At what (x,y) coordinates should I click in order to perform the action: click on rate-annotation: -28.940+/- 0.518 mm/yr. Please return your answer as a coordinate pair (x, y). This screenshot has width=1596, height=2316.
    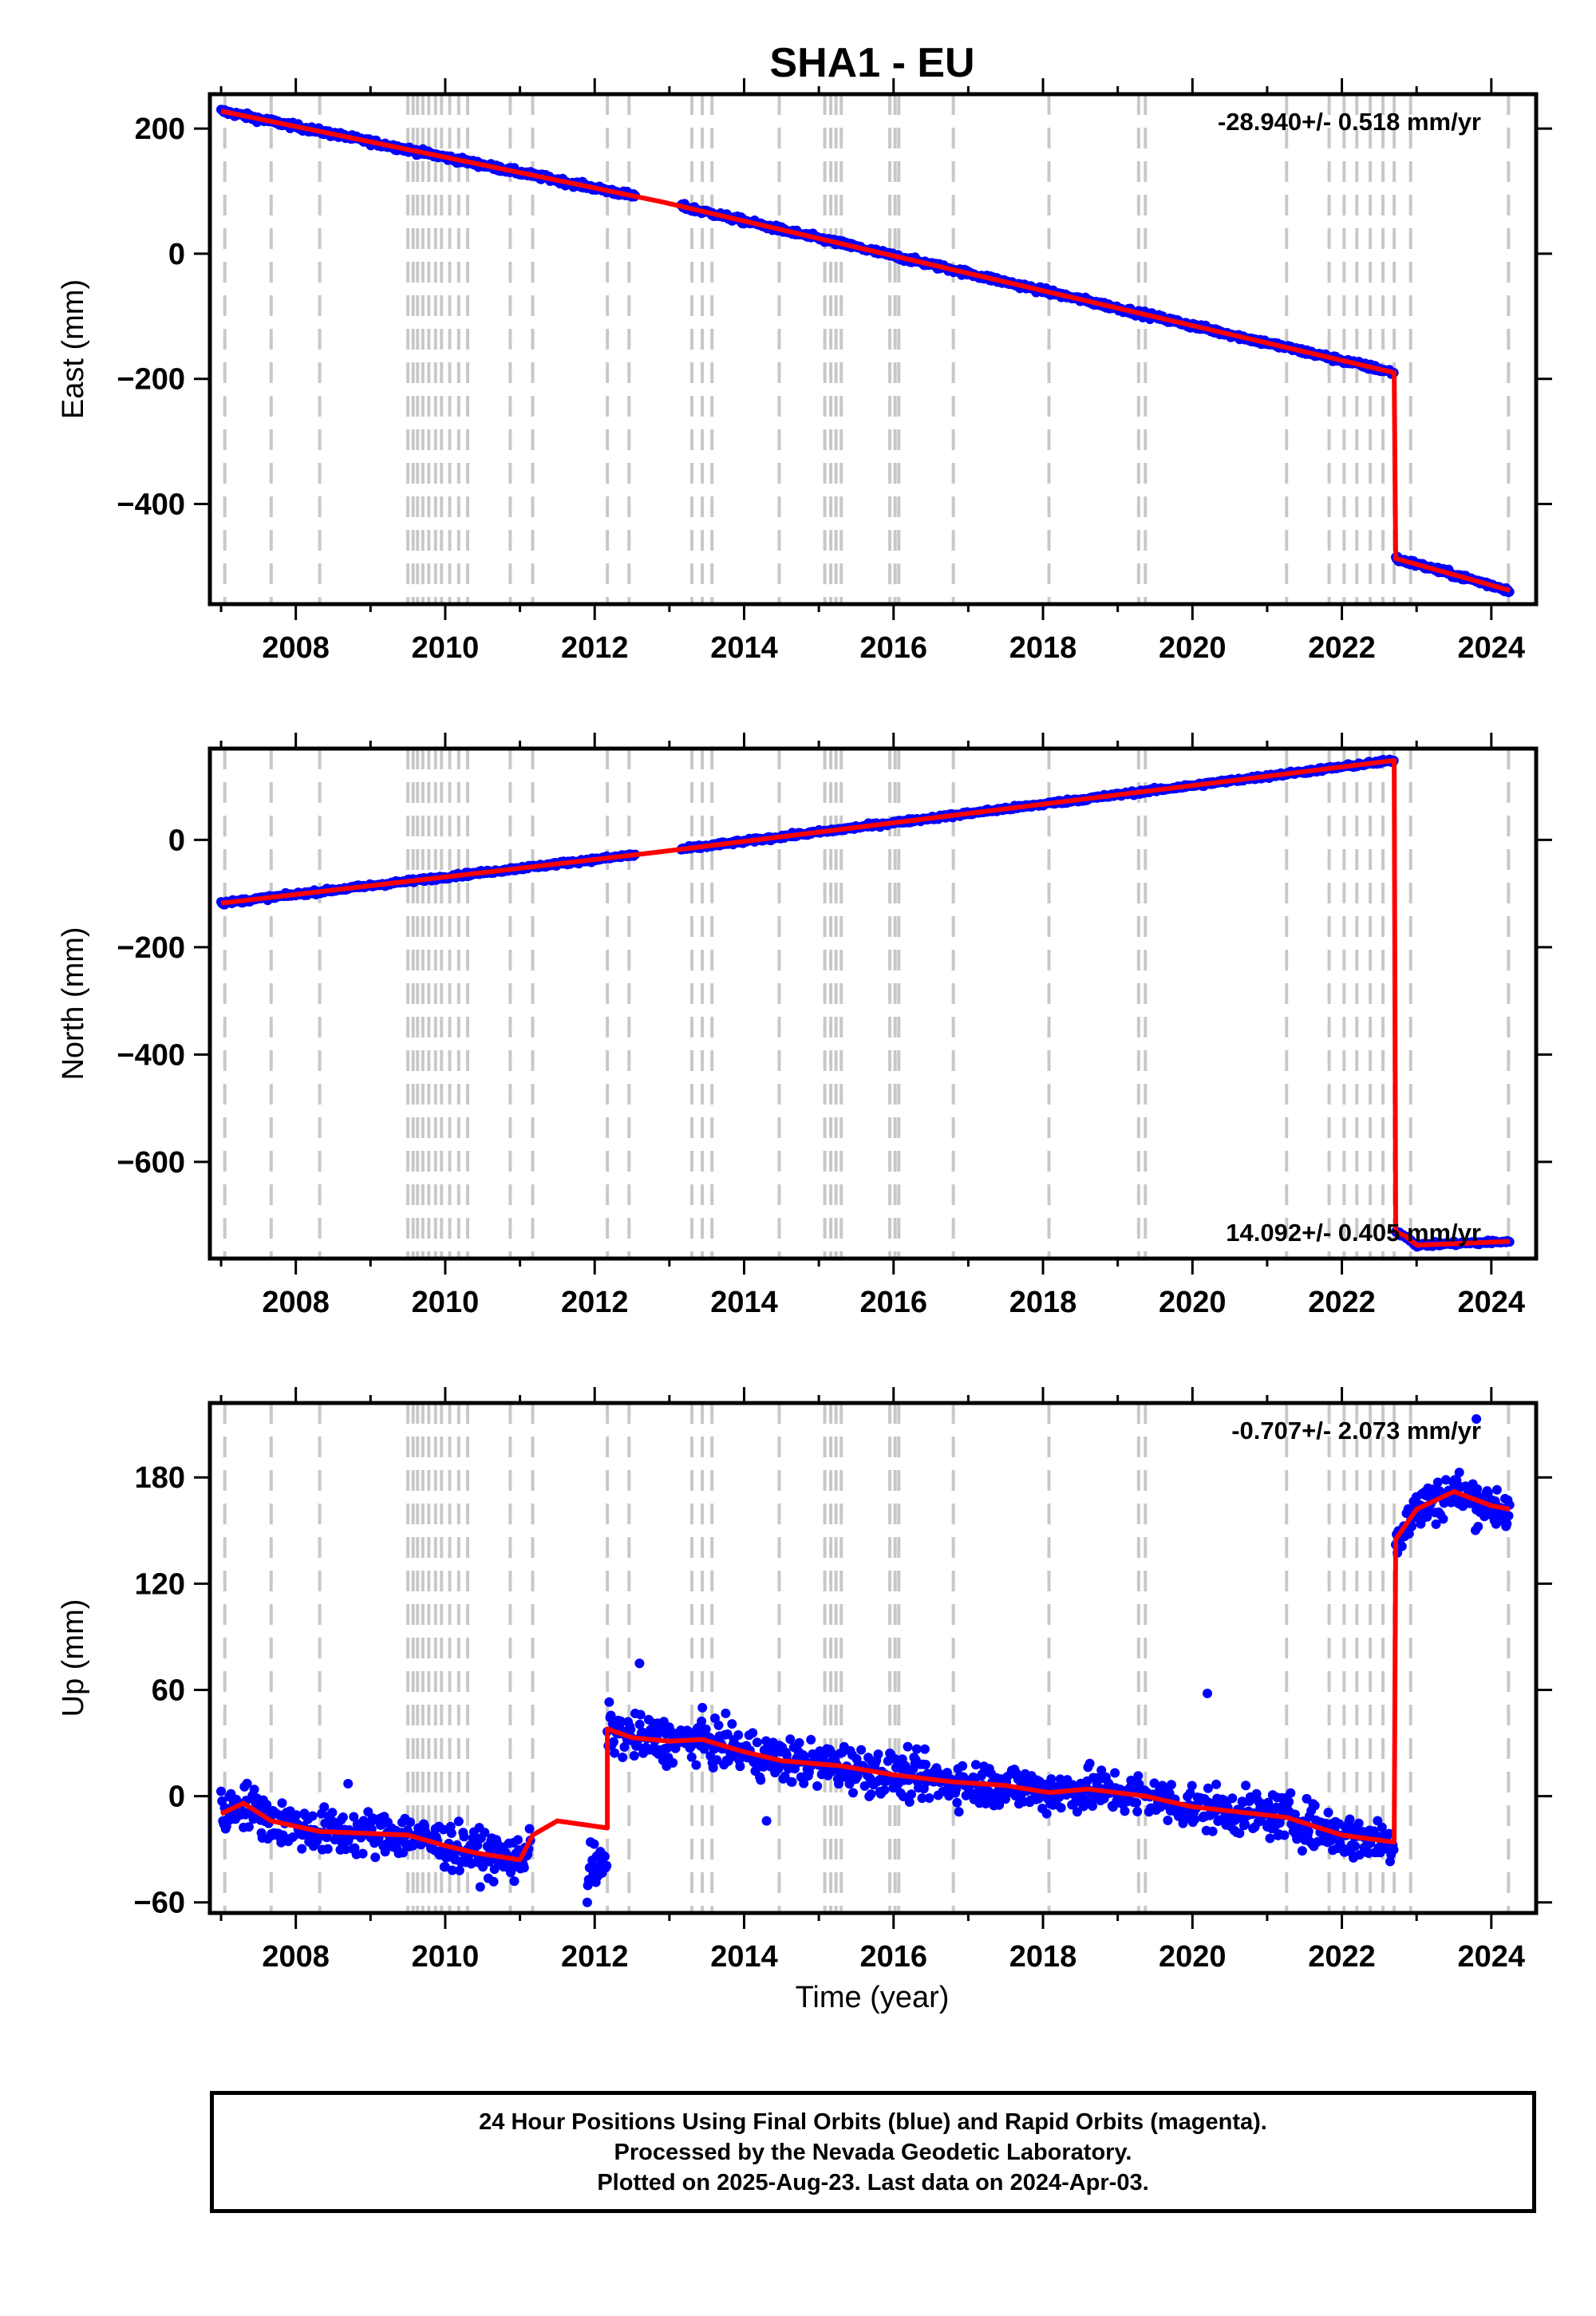
    Looking at the image, I should click on (1349, 122).